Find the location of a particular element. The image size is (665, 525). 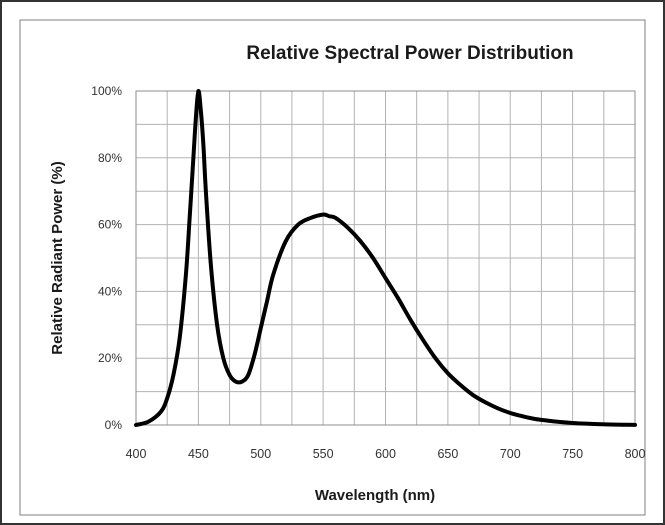

x-axis-label: Wavelength (nm) is located at coordinates (375, 495).